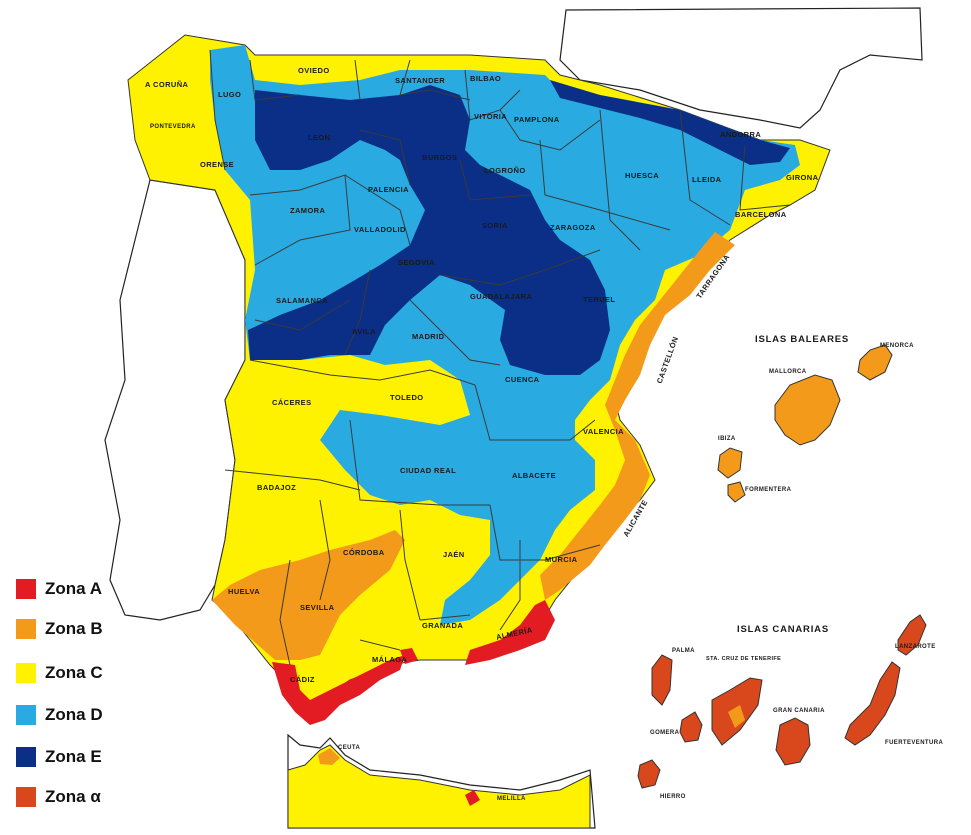 This screenshot has width=971, height=835. I want to click on label-valencia: VALENCIA, so click(603, 431).